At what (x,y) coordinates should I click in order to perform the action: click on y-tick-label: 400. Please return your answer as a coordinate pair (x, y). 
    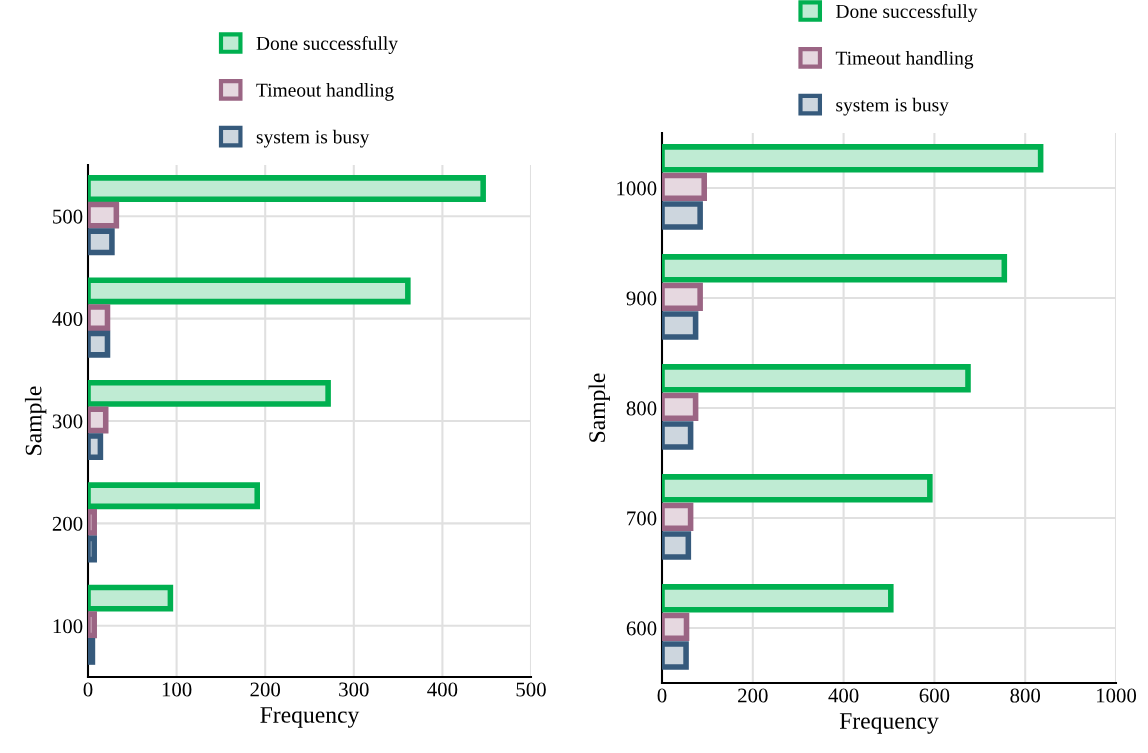
    Looking at the image, I should click on (67, 319).